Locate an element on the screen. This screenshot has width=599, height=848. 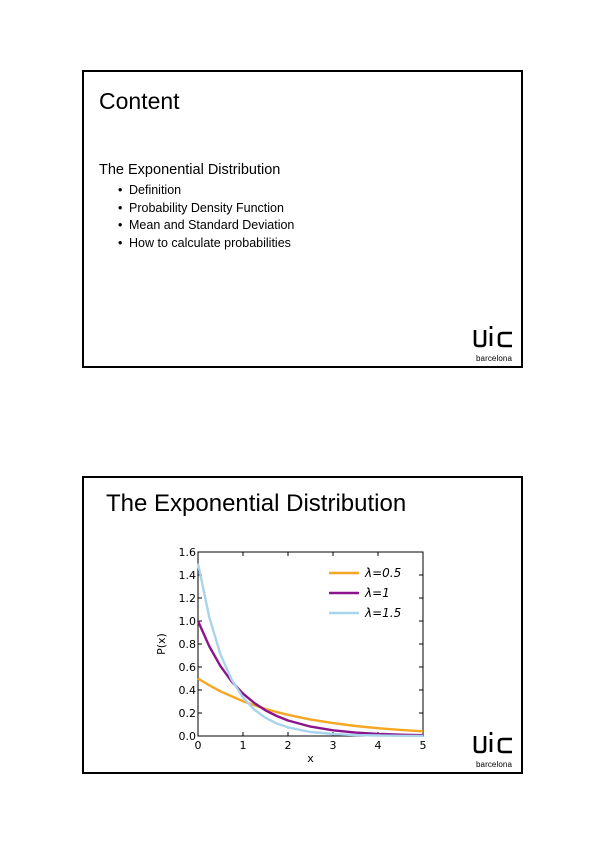
bullet-item: • Probability Density Function is located at coordinates (206, 209).